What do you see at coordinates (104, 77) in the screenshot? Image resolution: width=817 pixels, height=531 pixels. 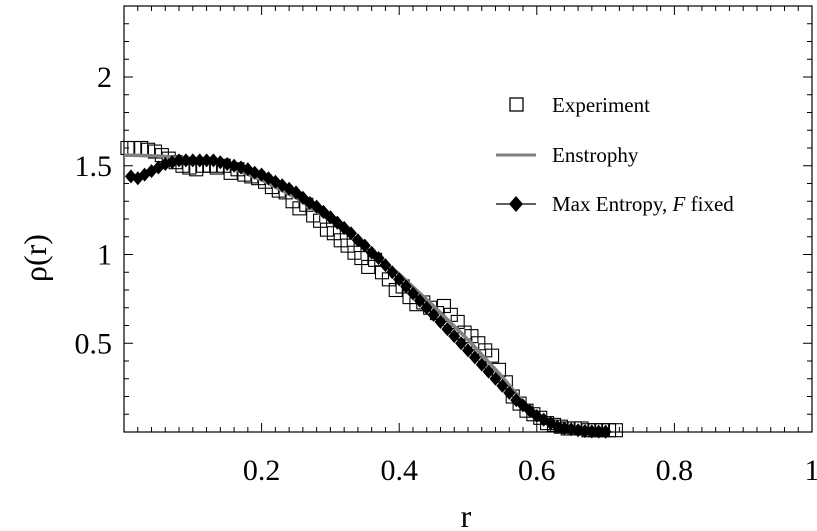 I see `y-tick-label: 2` at bounding box center [104, 77].